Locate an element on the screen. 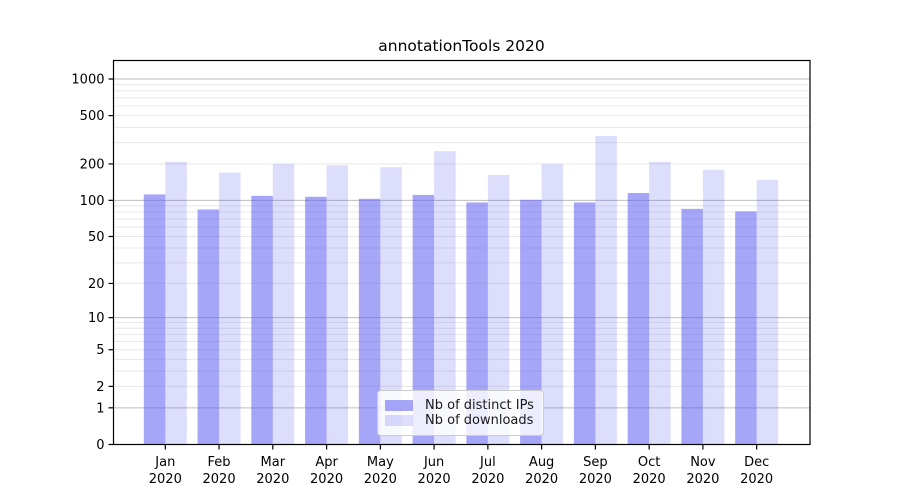 The image size is (900, 500). y-tick-label: 10 is located at coordinates (96, 318).